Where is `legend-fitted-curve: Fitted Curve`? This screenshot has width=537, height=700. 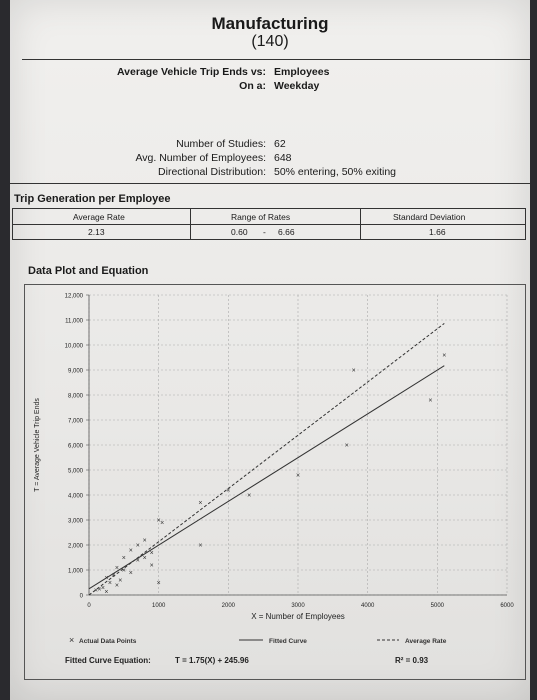
legend-fitted-curve: Fitted Curve is located at coordinates (288, 641).